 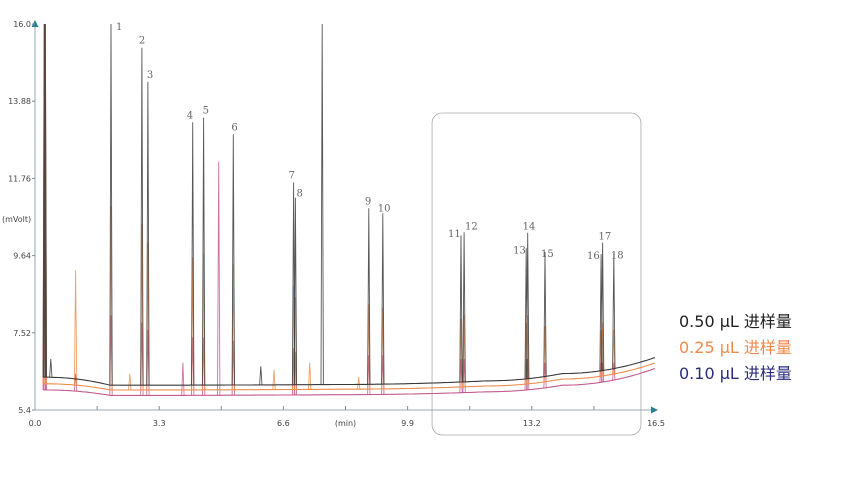 What do you see at coordinates (617, 255) in the screenshot?
I see `peak-label-18: 18` at bounding box center [617, 255].